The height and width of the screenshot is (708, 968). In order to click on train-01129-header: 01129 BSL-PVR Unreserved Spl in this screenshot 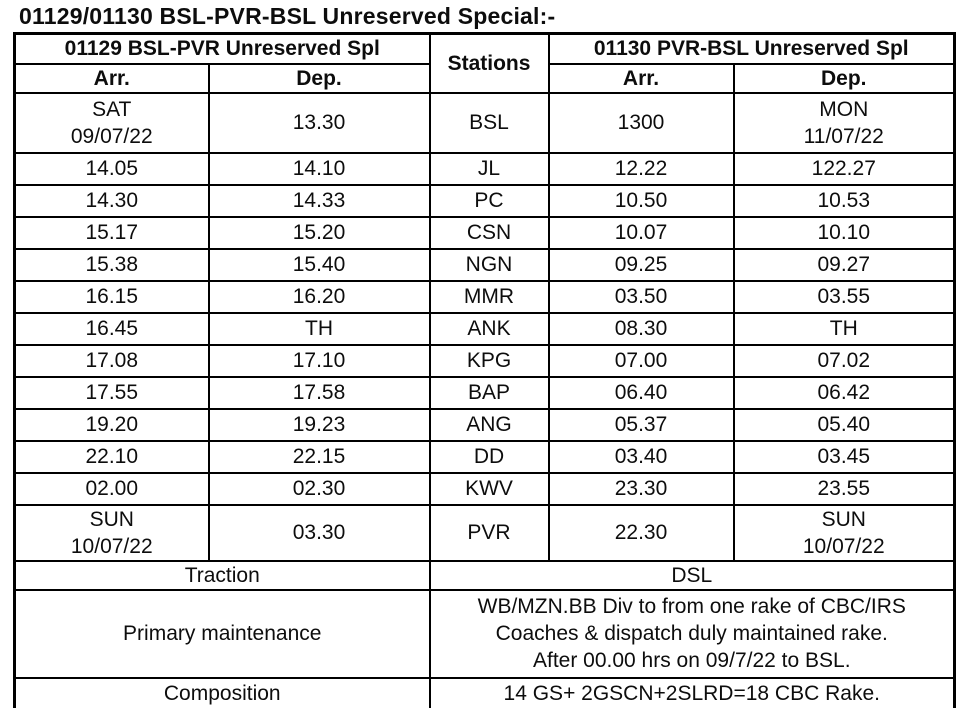, I will do `click(222, 48)`.